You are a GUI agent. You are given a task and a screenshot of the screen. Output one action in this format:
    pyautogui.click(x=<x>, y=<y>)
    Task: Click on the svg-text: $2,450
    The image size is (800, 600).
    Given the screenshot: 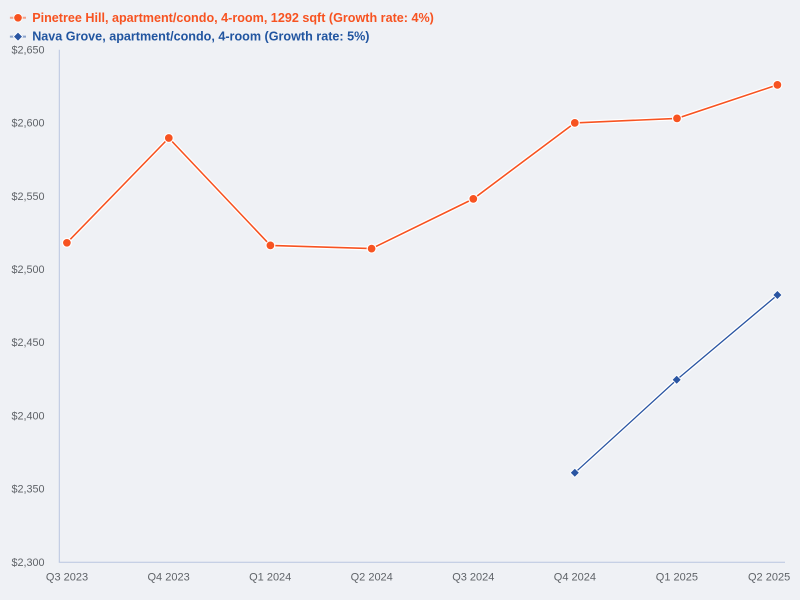 What is the action you would take?
    pyautogui.click(x=27, y=343)
    